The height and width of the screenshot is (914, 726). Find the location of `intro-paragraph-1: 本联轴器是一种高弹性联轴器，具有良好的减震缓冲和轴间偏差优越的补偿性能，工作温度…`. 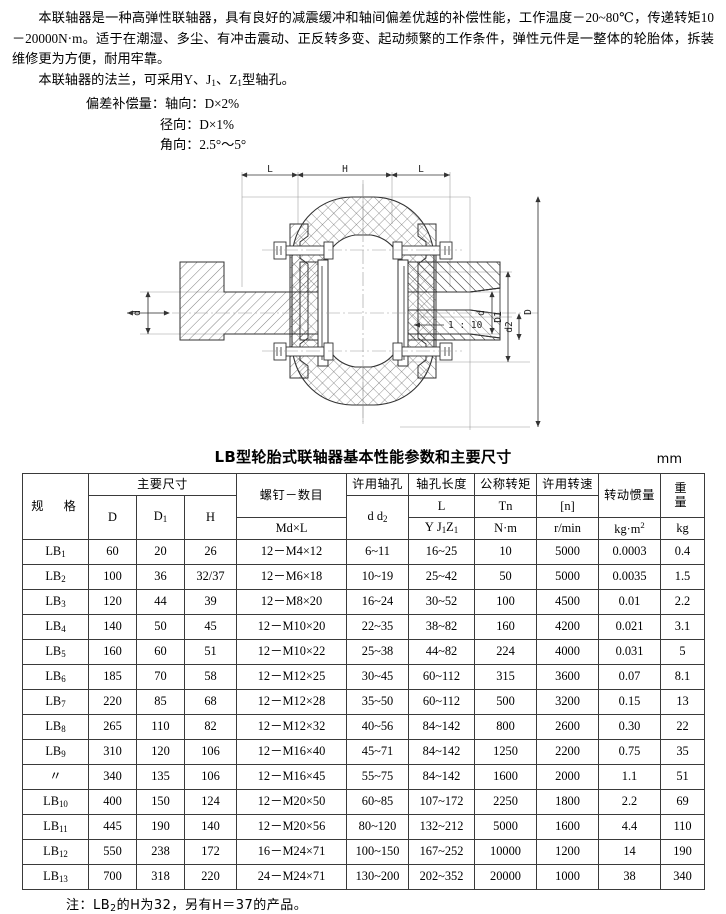

intro-paragraph-1: 本联轴器是一种高弹性联轴器，具有良好的减震缓冲和轴间偏差优越的补偿性能，工作温度… is located at coordinates (363, 38).